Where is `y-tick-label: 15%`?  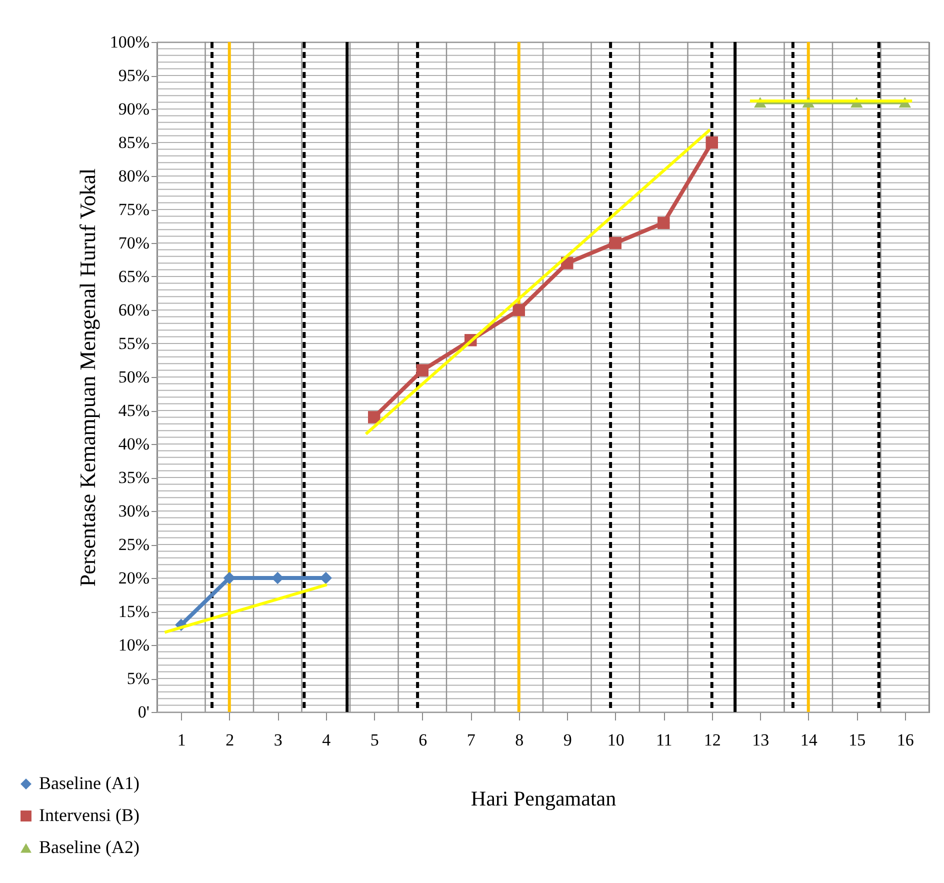 y-tick-label: 15% is located at coordinates (134, 611).